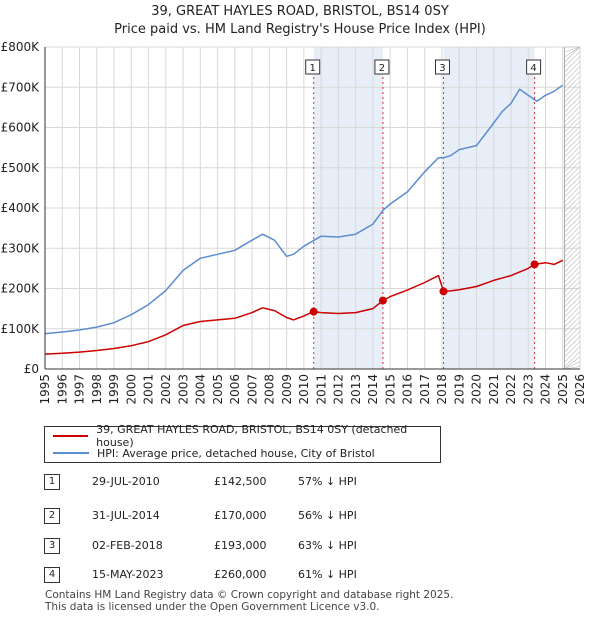 Image resolution: width=600 pixels, height=620 pixels. What do you see at coordinates (166, 389) in the screenshot?
I see `x-tick-label: 2002` at bounding box center [166, 389].